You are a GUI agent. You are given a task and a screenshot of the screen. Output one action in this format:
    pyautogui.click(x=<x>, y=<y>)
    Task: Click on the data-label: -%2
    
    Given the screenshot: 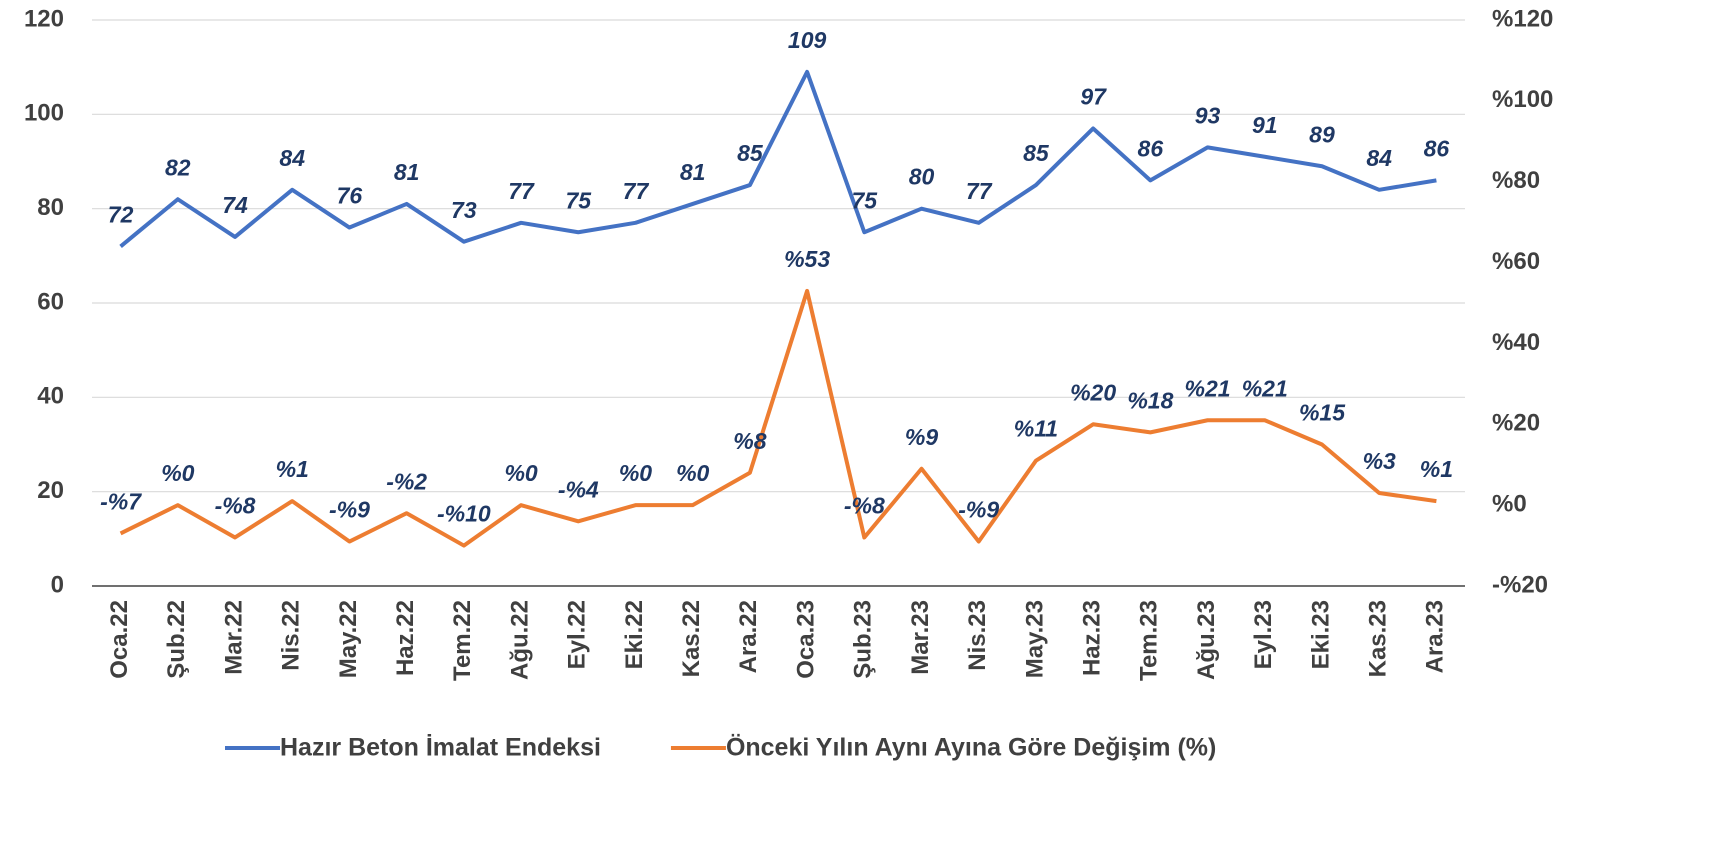 What is the action you would take?
    pyautogui.click(x=406, y=481)
    